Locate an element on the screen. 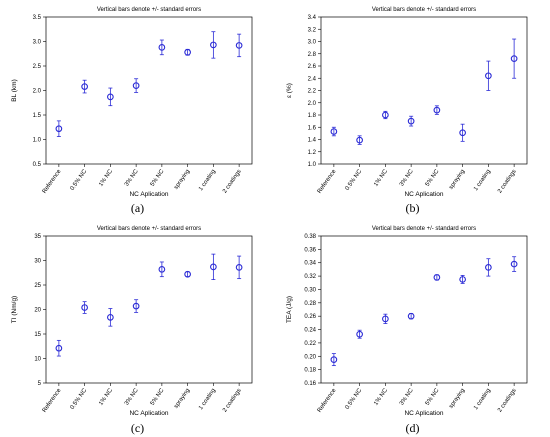 The width and height of the screenshot is (550, 437). chart-b-xtick-label: 1% NC is located at coordinates (381, 178).